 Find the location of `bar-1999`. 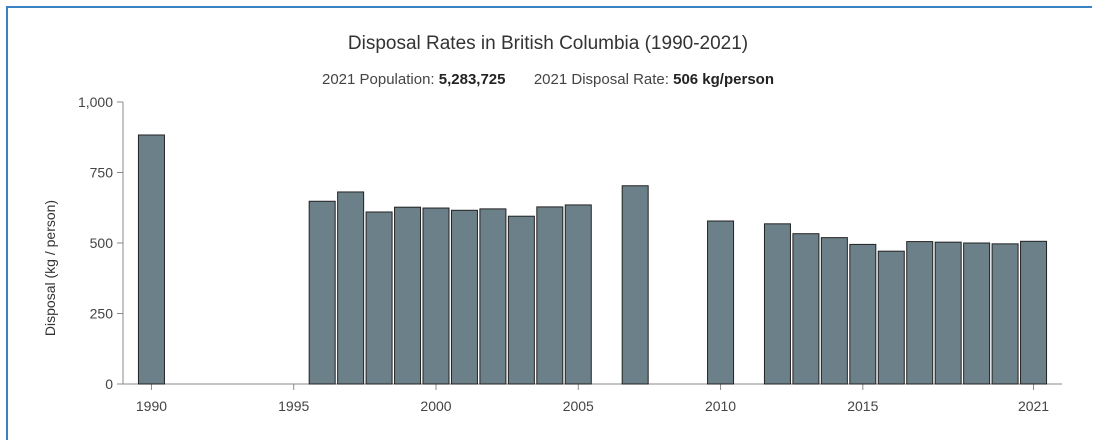

bar-1999 is located at coordinates (408, 295).